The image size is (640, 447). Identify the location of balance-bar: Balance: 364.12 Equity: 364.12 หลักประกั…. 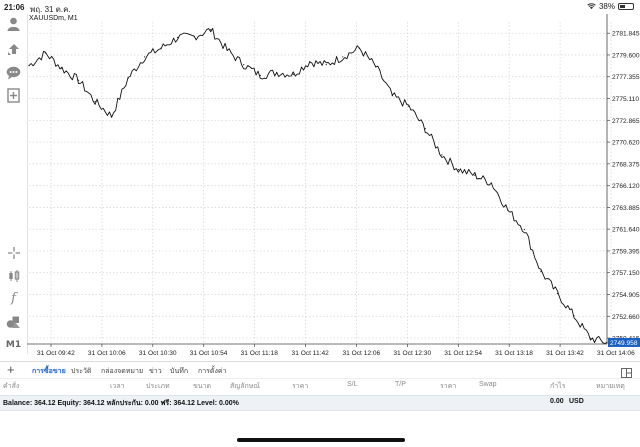
(320, 403).